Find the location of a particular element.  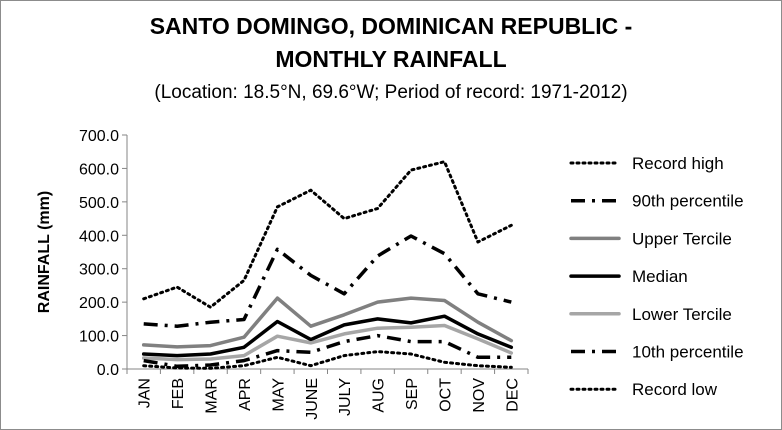

x-tick-label: MAY is located at coordinates (278, 395).